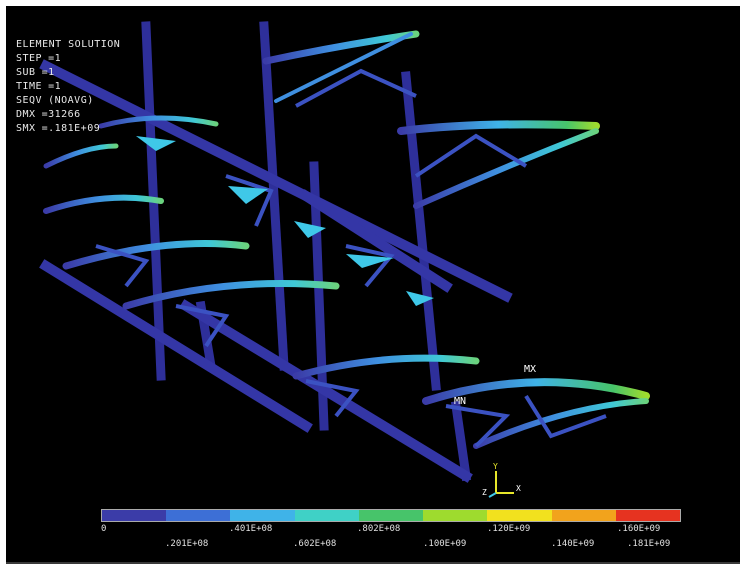  What do you see at coordinates (445, 544) in the screenshot?
I see `legend-label-bottom-2: .100E+09` at bounding box center [445, 544].